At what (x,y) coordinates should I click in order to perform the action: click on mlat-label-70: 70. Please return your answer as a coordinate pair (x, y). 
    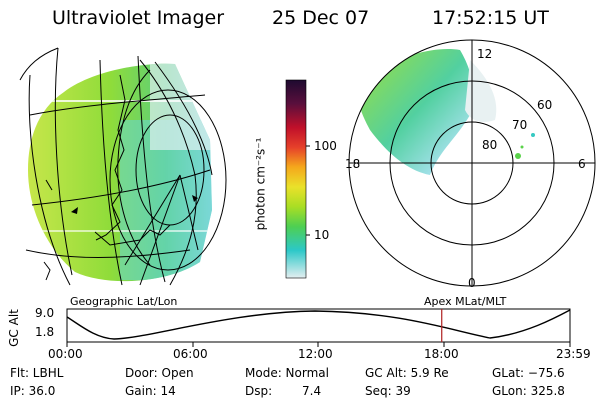
    Looking at the image, I should click on (520, 125).